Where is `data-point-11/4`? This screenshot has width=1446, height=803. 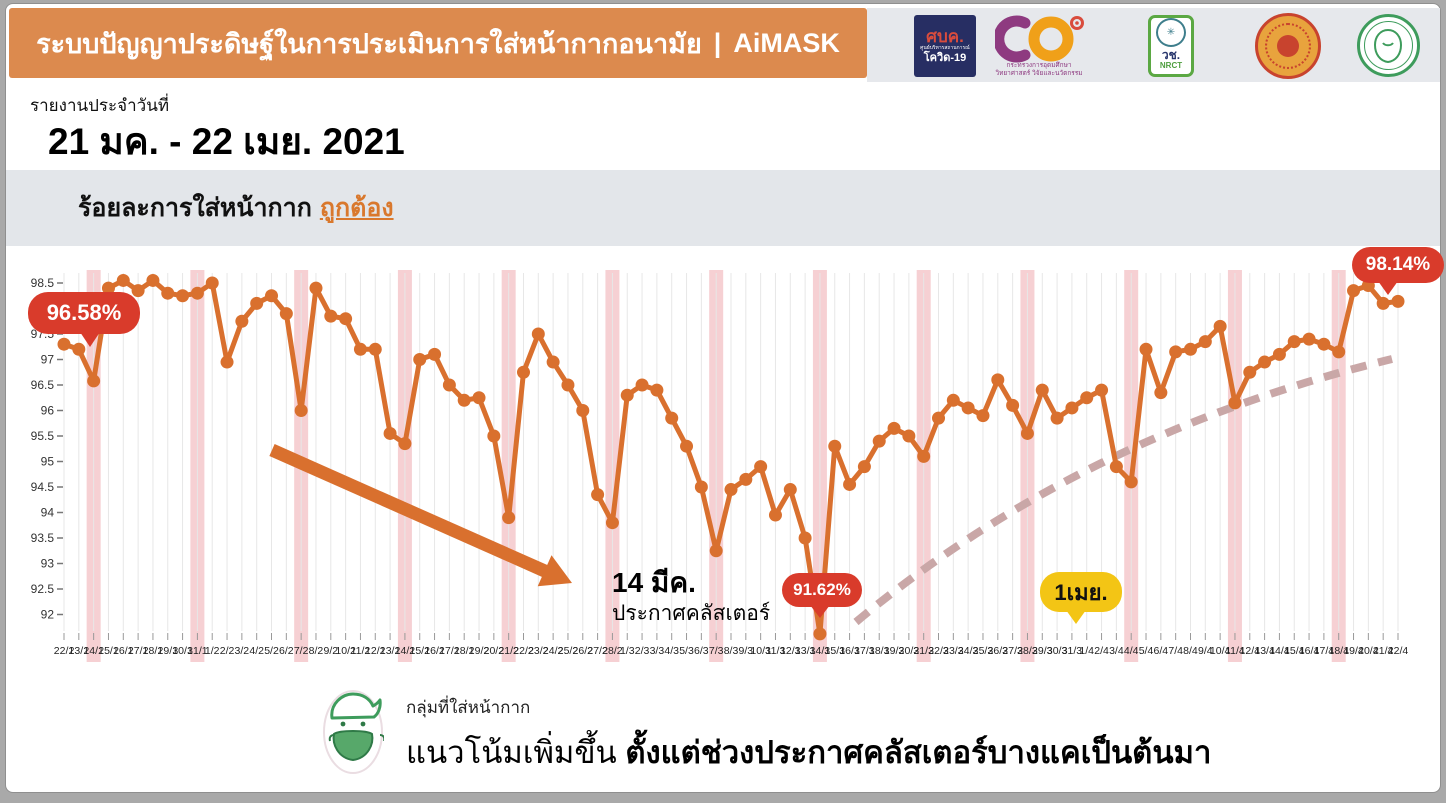 data-point-11/4 is located at coordinates (1235, 403).